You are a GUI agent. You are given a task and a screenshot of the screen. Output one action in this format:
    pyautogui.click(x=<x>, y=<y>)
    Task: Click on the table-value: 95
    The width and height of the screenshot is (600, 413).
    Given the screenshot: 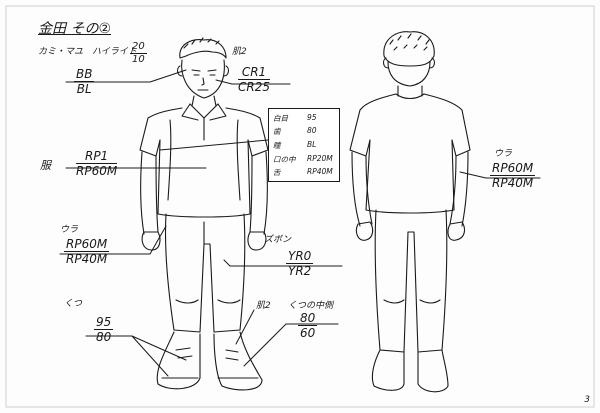 What is the action you would take?
    pyautogui.click(x=312, y=117)
    